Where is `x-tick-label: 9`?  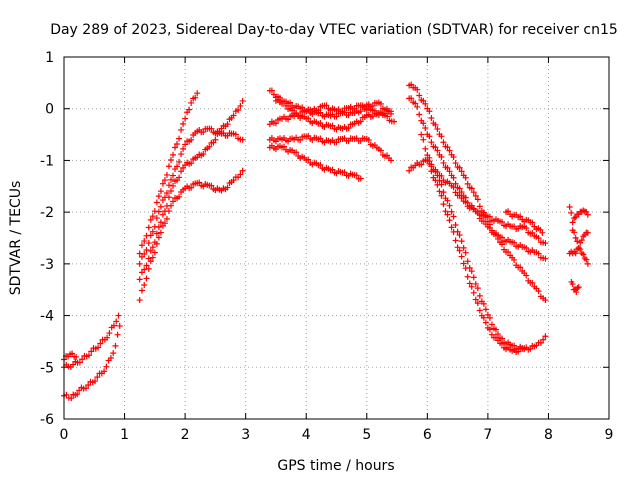 x-tick-label: 9 is located at coordinates (609, 435).